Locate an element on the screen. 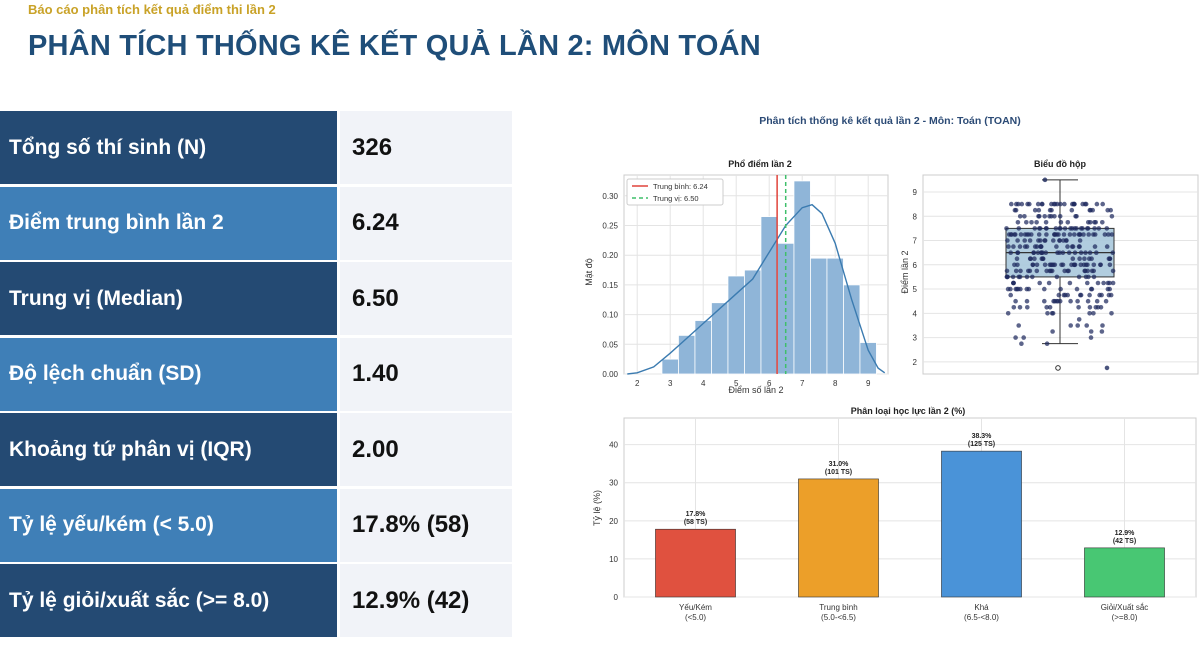 The image size is (1200, 649). stat-row-excellent-rate: Tỷ lệ giỏi/xuất sắc (>= 8.0) 12.9% (42) is located at coordinates (256, 600).